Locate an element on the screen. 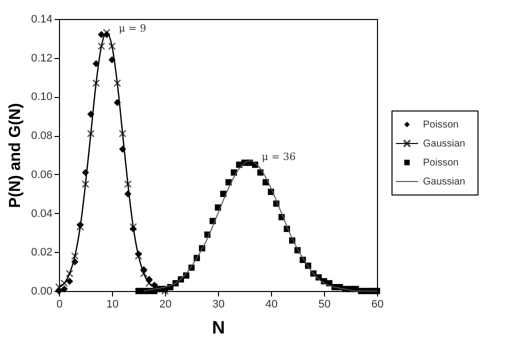 This screenshot has height=363, width=506. x-tick-label: 40 is located at coordinates (271, 304).